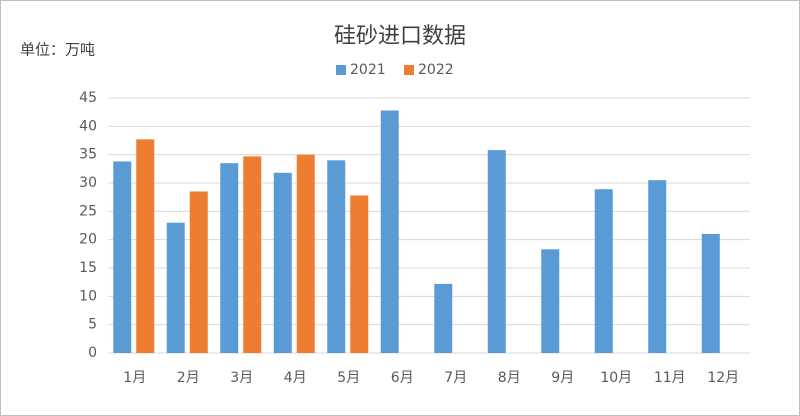 This screenshot has height=416, width=800. Describe the element at coordinates (670, 378) in the screenshot. I see `x-tick-label: 11月` at that location.